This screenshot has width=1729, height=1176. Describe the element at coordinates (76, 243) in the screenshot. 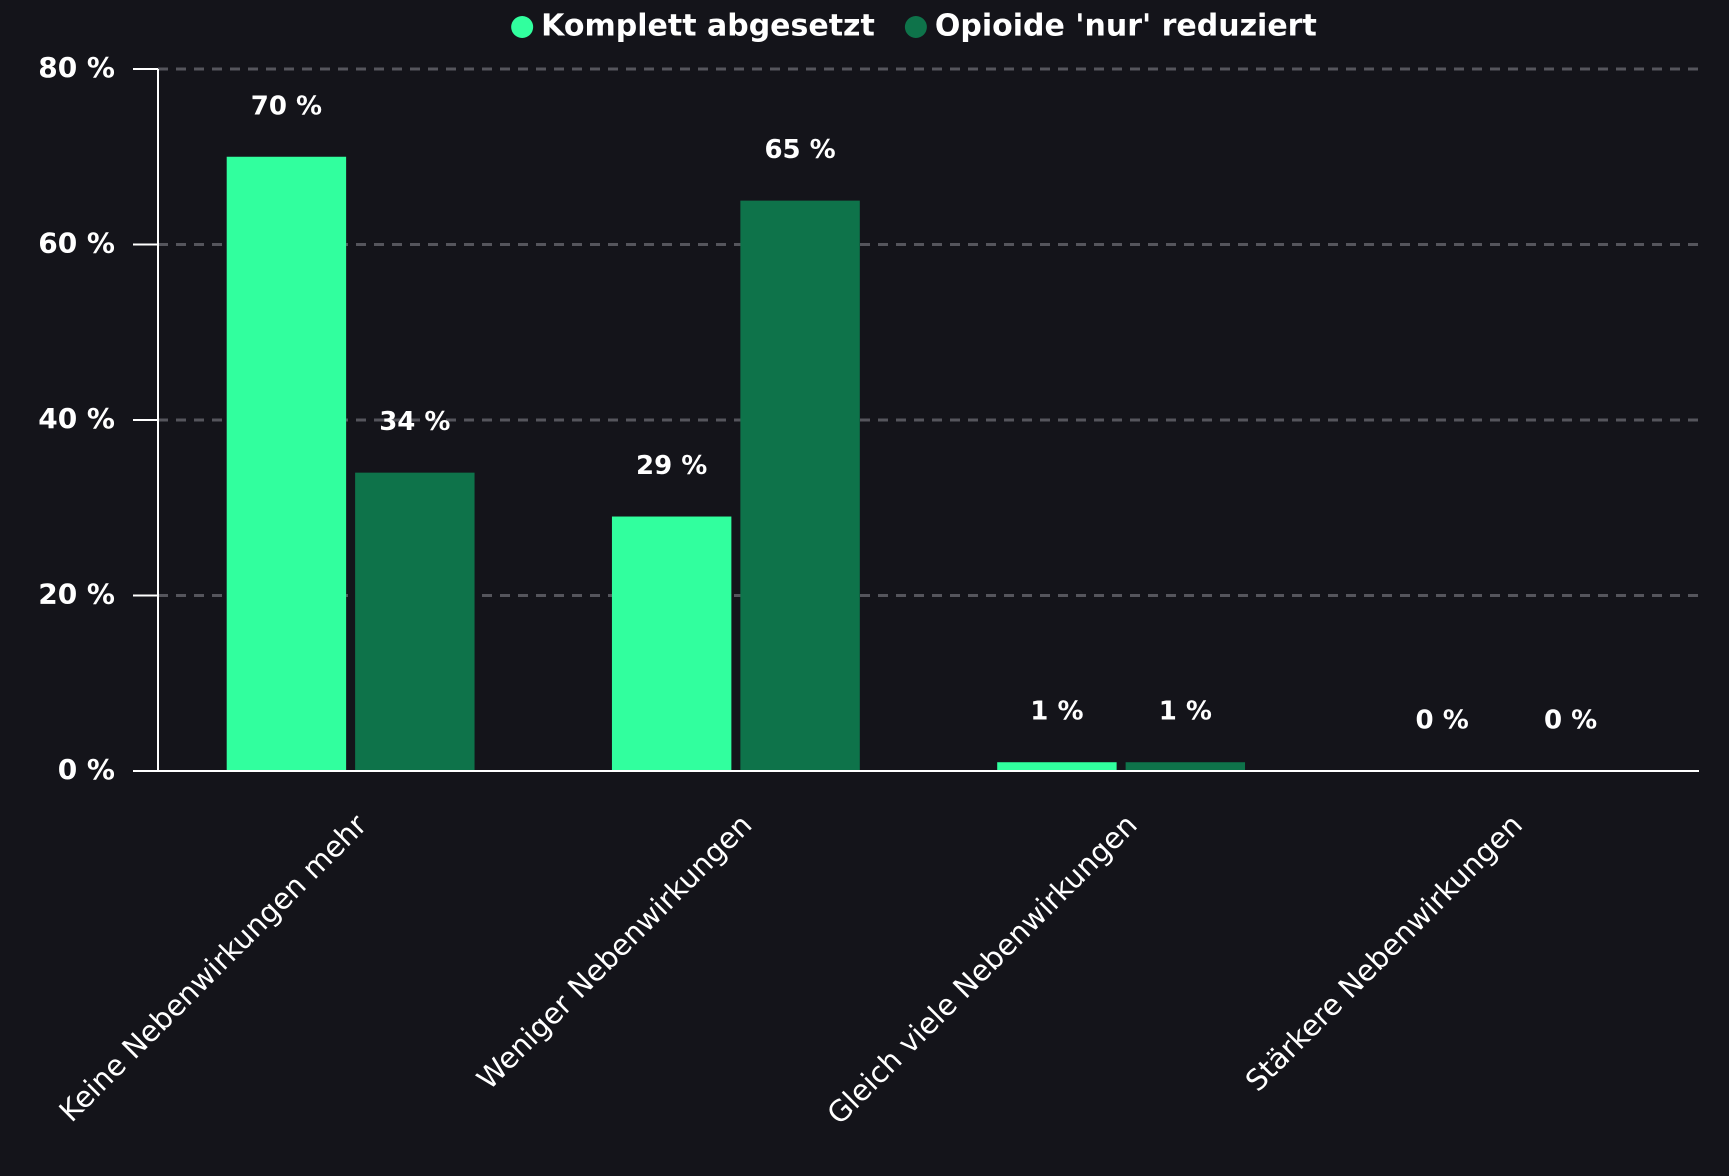

I see `y-tick-label: 60 %` at that location.